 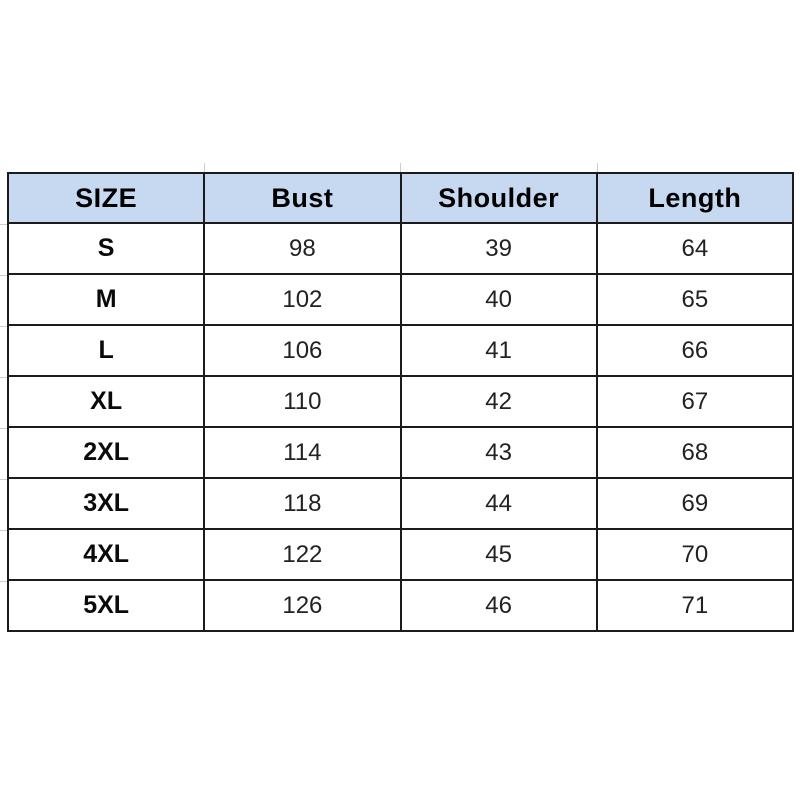 I want to click on value-cell: 70, so click(x=695, y=554).